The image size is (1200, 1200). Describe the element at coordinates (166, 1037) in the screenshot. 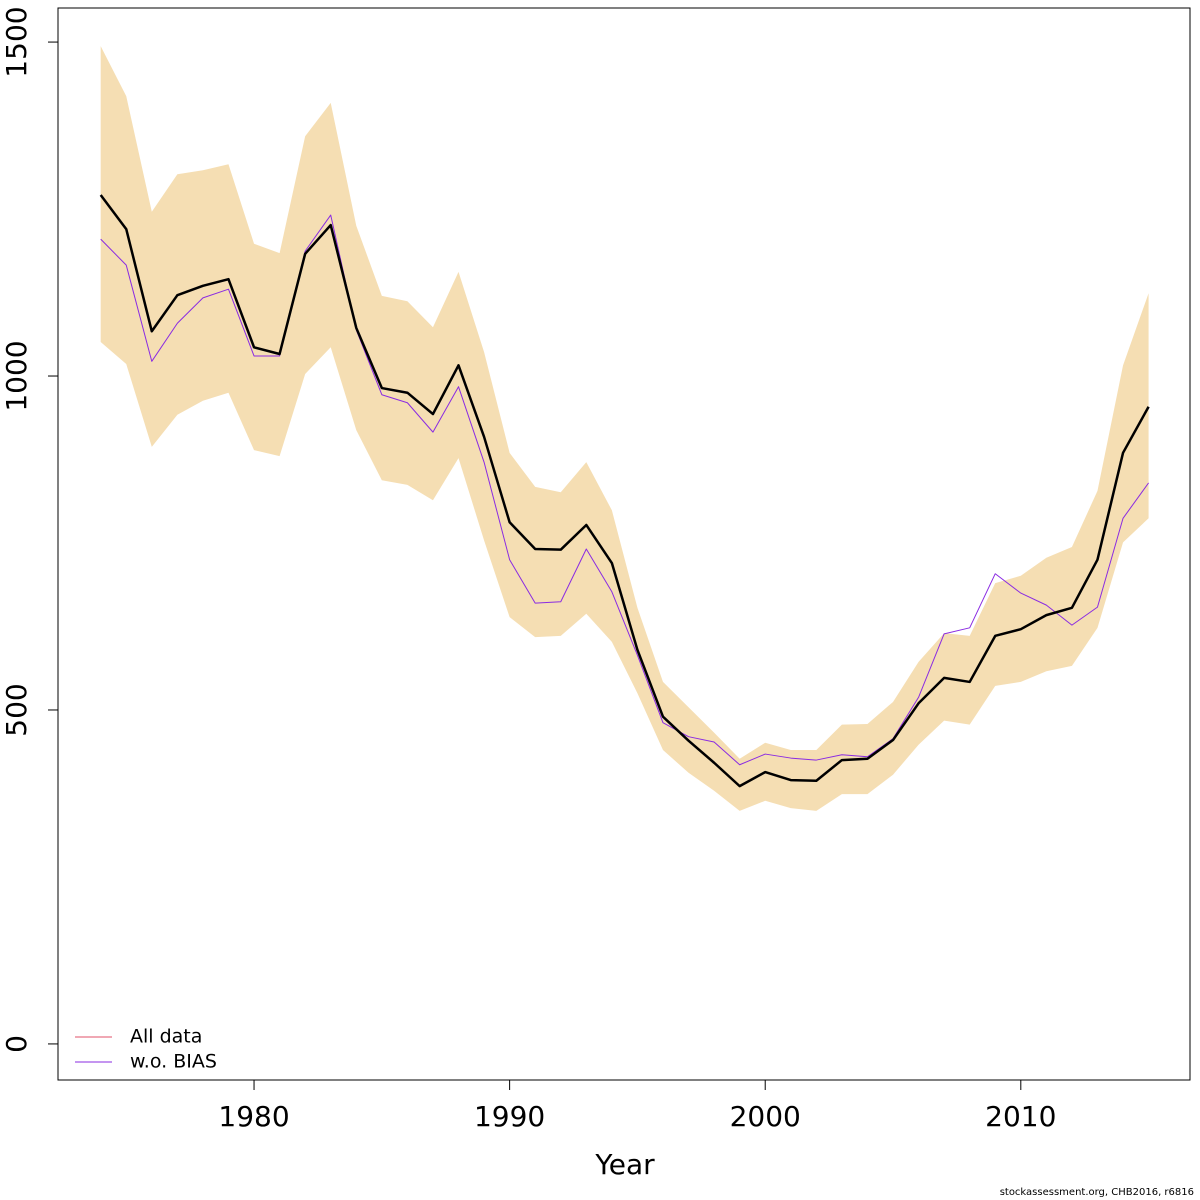

I see `legend-label: All data` at that location.